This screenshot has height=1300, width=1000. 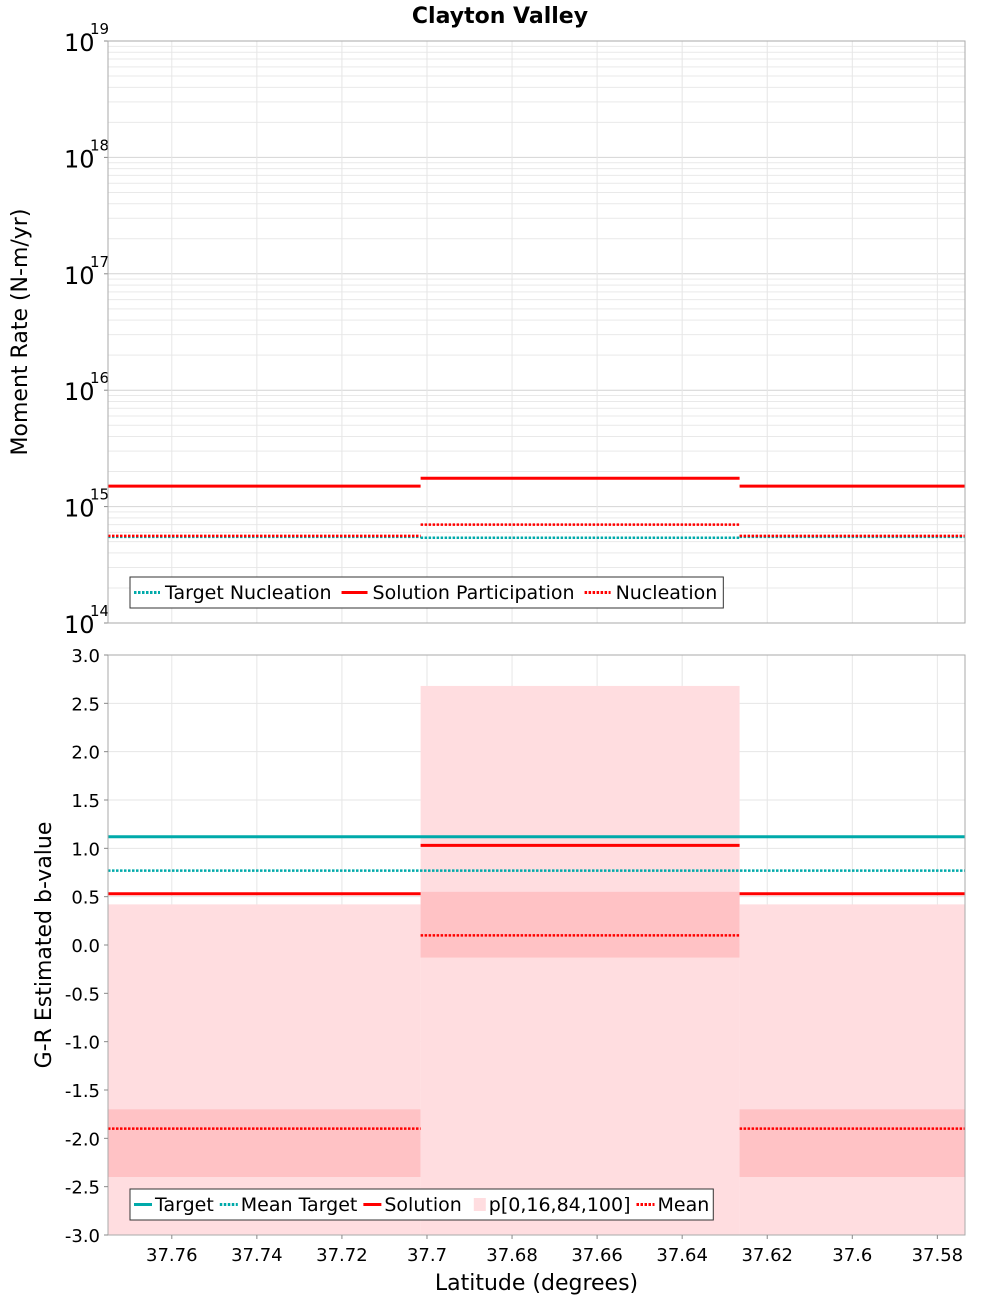 I want to click on y-tick-label-exp: 17, so click(x=99, y=262).